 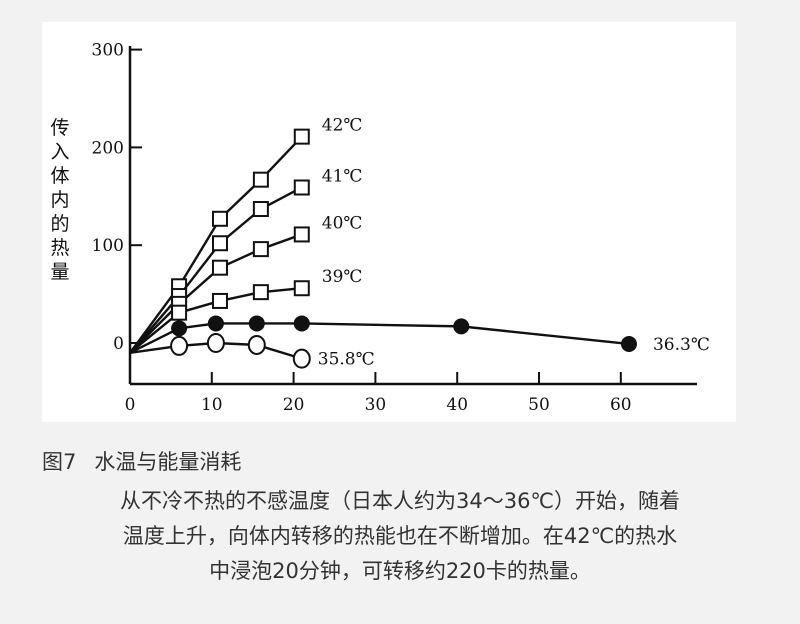 What do you see at coordinates (108, 51) in the screenshot?
I see `y-tick-label: 300` at bounding box center [108, 51].